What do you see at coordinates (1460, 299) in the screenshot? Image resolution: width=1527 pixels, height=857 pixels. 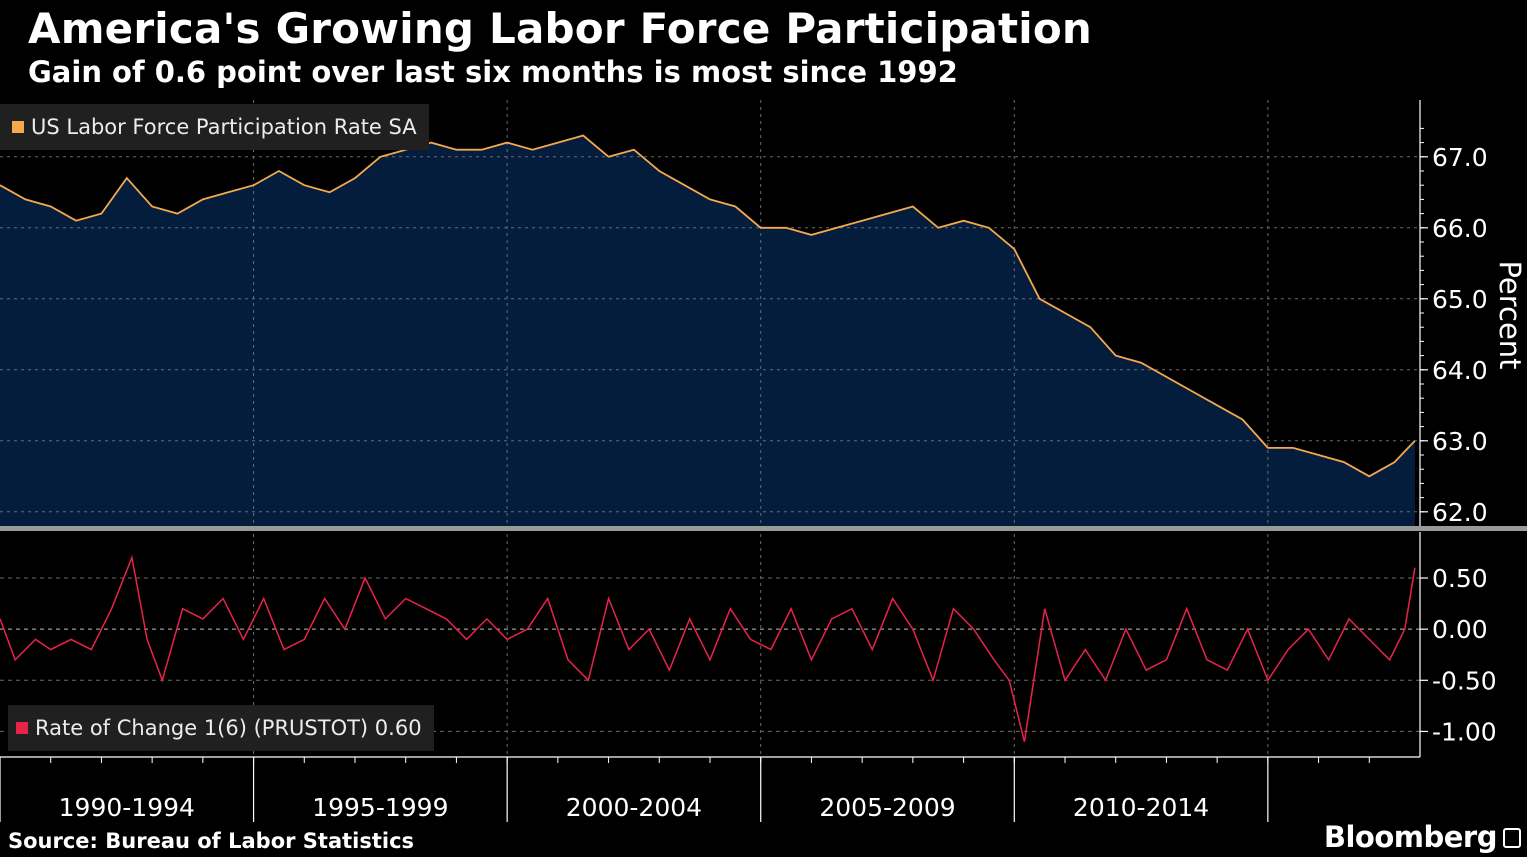 I see `top-y-tick-label-3: 65.0` at bounding box center [1460, 299].